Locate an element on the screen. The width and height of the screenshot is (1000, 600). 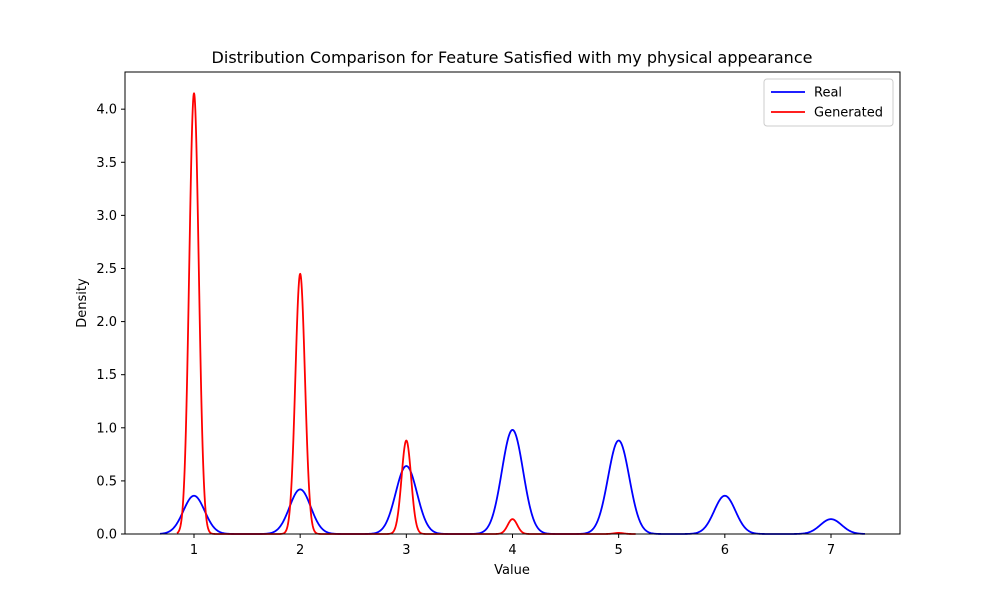
y-axis-ticks: 0.0 0.5 1.0 1.5 2.0 2.5 3.0 3.5 4.0 is located at coordinates (110, 323).